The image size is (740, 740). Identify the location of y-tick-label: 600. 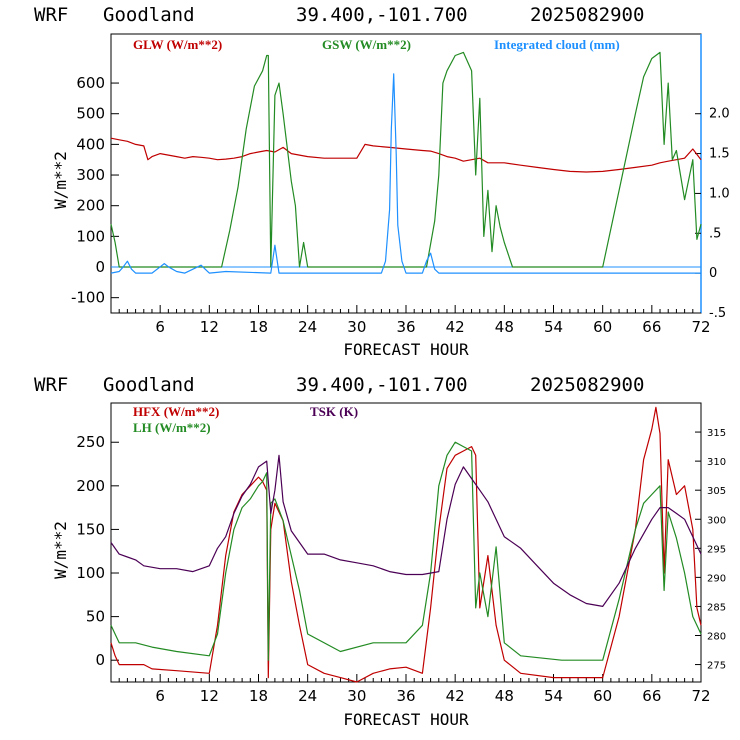
(90, 83).